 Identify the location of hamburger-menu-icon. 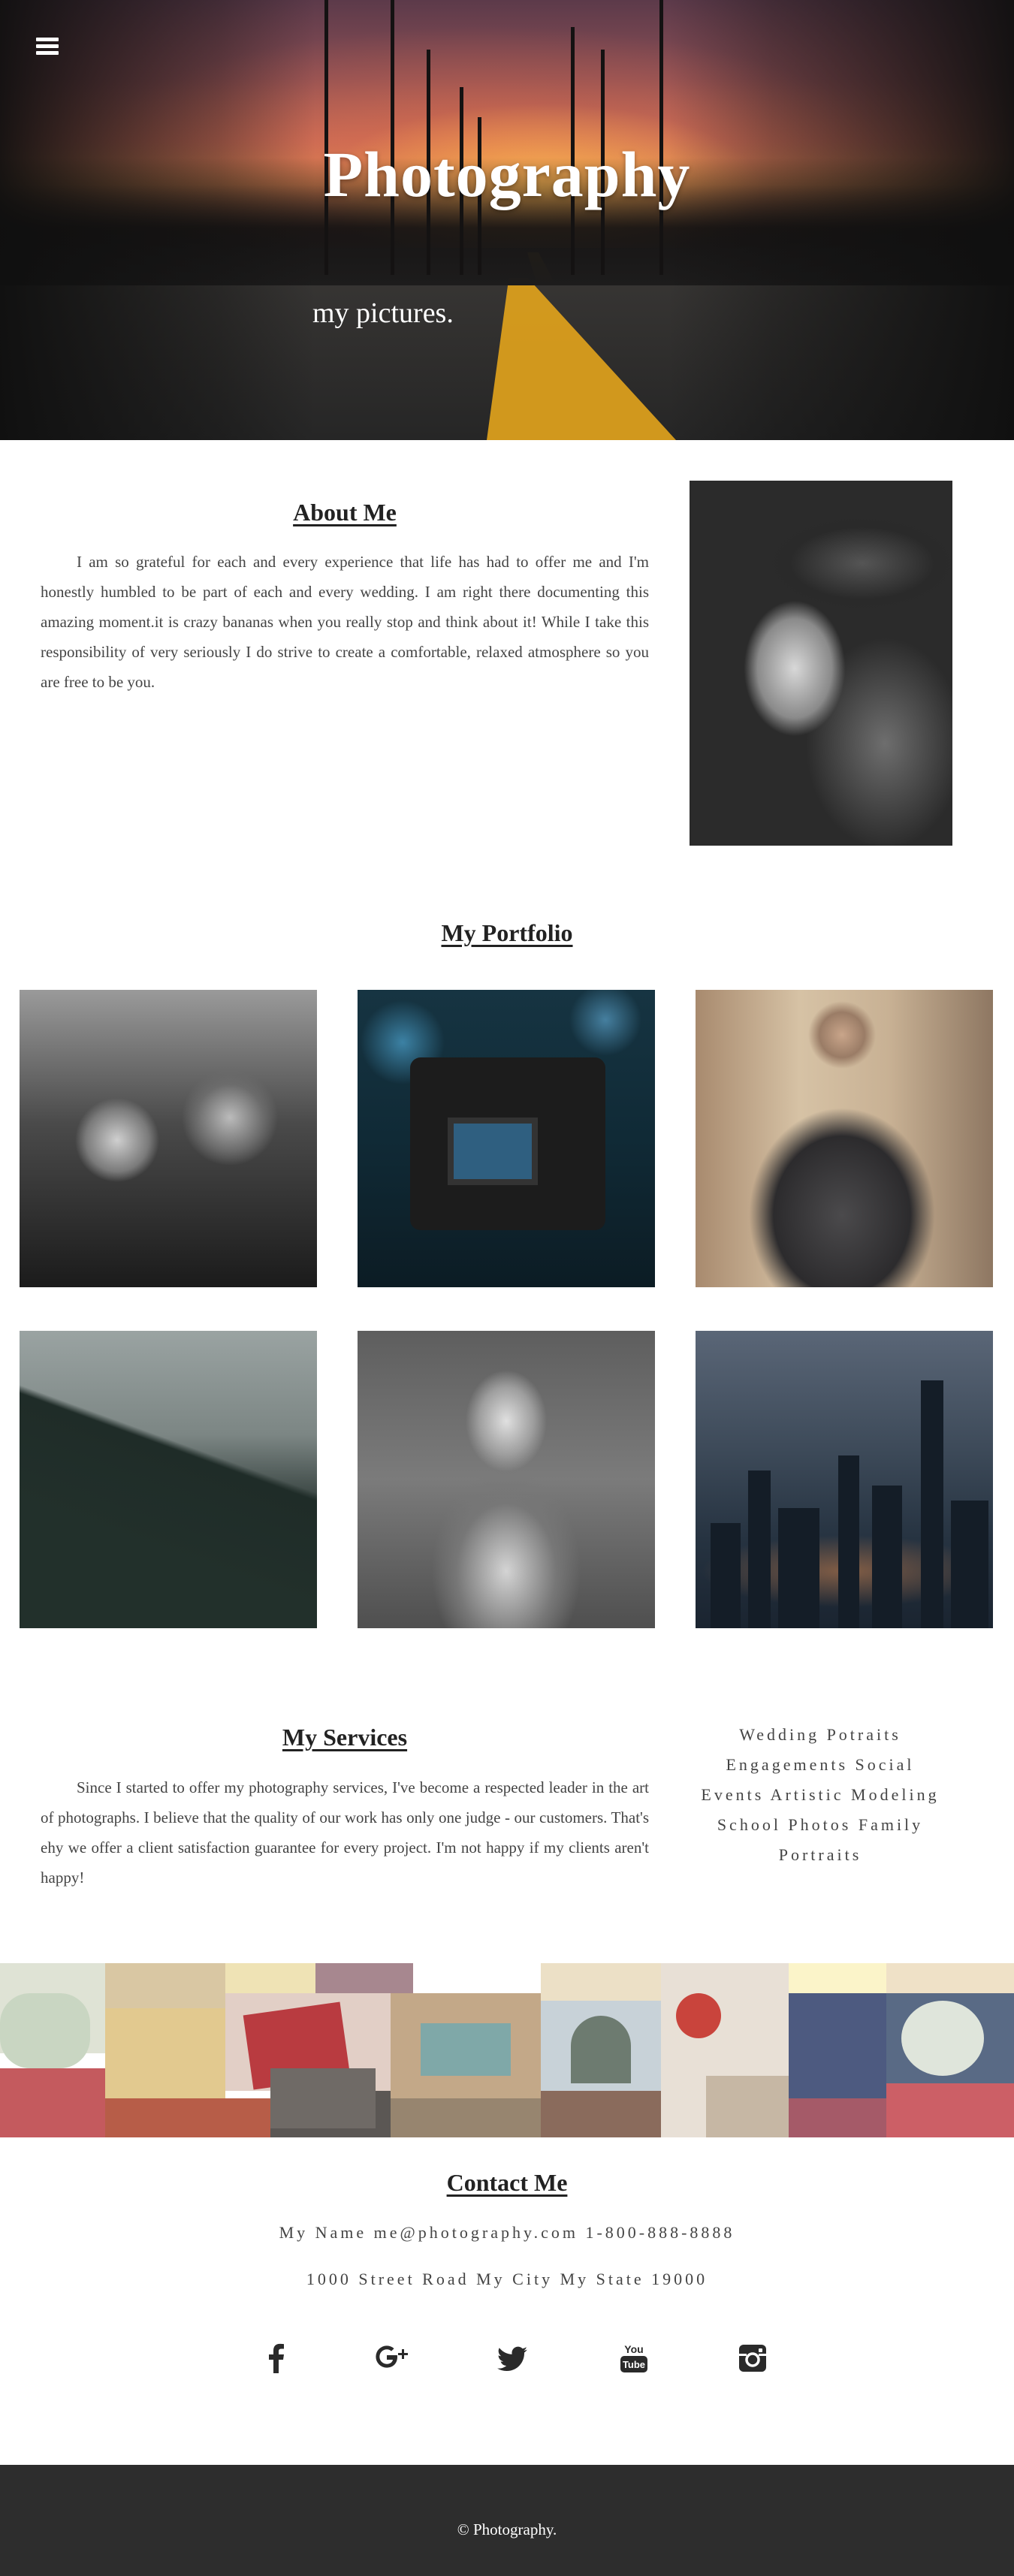
(47, 48).